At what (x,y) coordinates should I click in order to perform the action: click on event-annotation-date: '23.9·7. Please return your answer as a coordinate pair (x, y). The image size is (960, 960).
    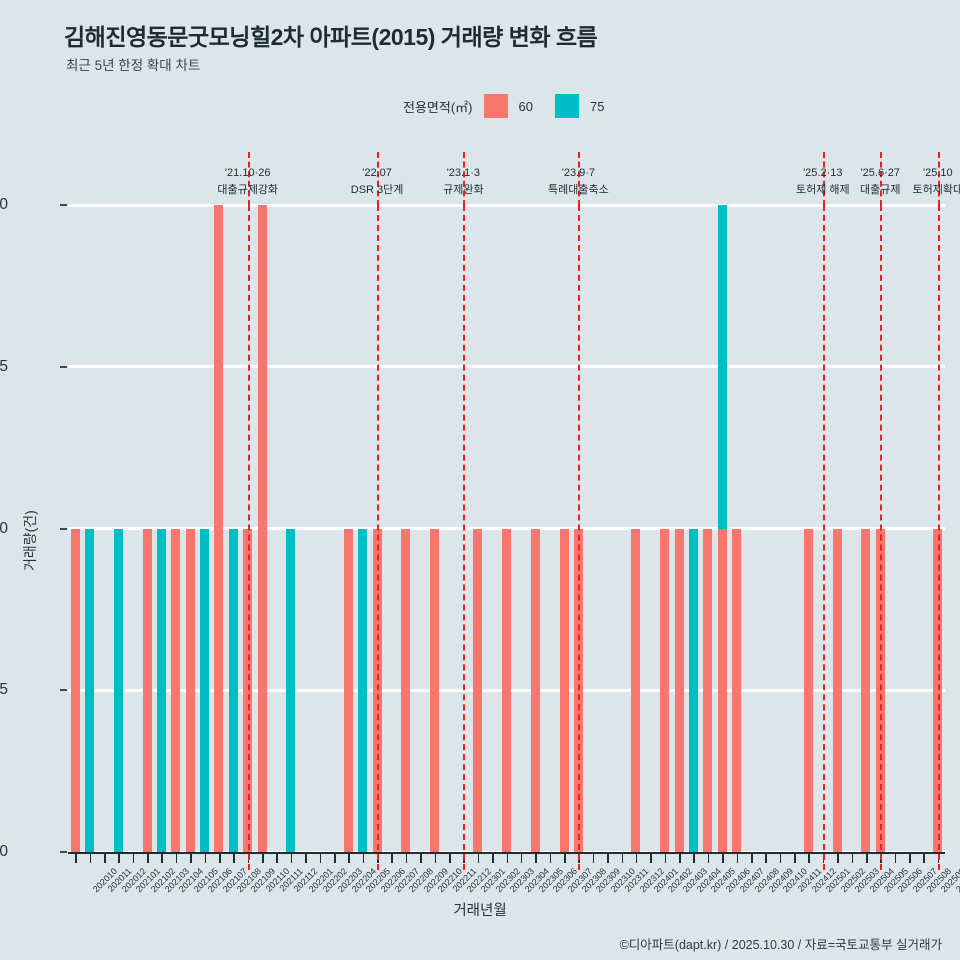
    Looking at the image, I should click on (578, 173).